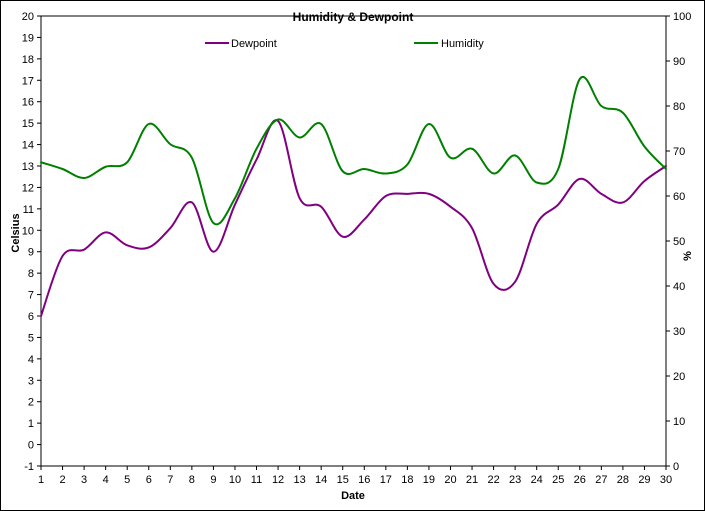  I want to click on y2-tick-label: 70, so click(679, 152).